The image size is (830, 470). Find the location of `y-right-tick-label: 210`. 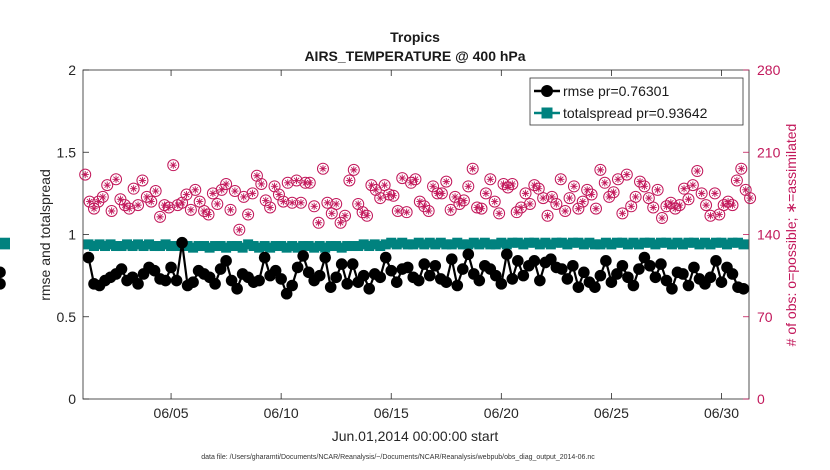

y-right-tick-label: 210 is located at coordinates (769, 152).